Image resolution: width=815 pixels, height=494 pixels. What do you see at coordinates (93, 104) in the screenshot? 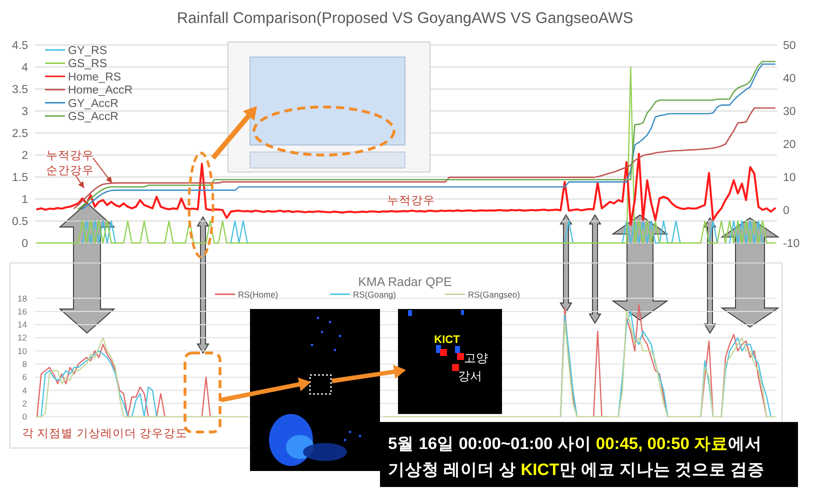
I see `legend-label: GY_AccR` at bounding box center [93, 104].